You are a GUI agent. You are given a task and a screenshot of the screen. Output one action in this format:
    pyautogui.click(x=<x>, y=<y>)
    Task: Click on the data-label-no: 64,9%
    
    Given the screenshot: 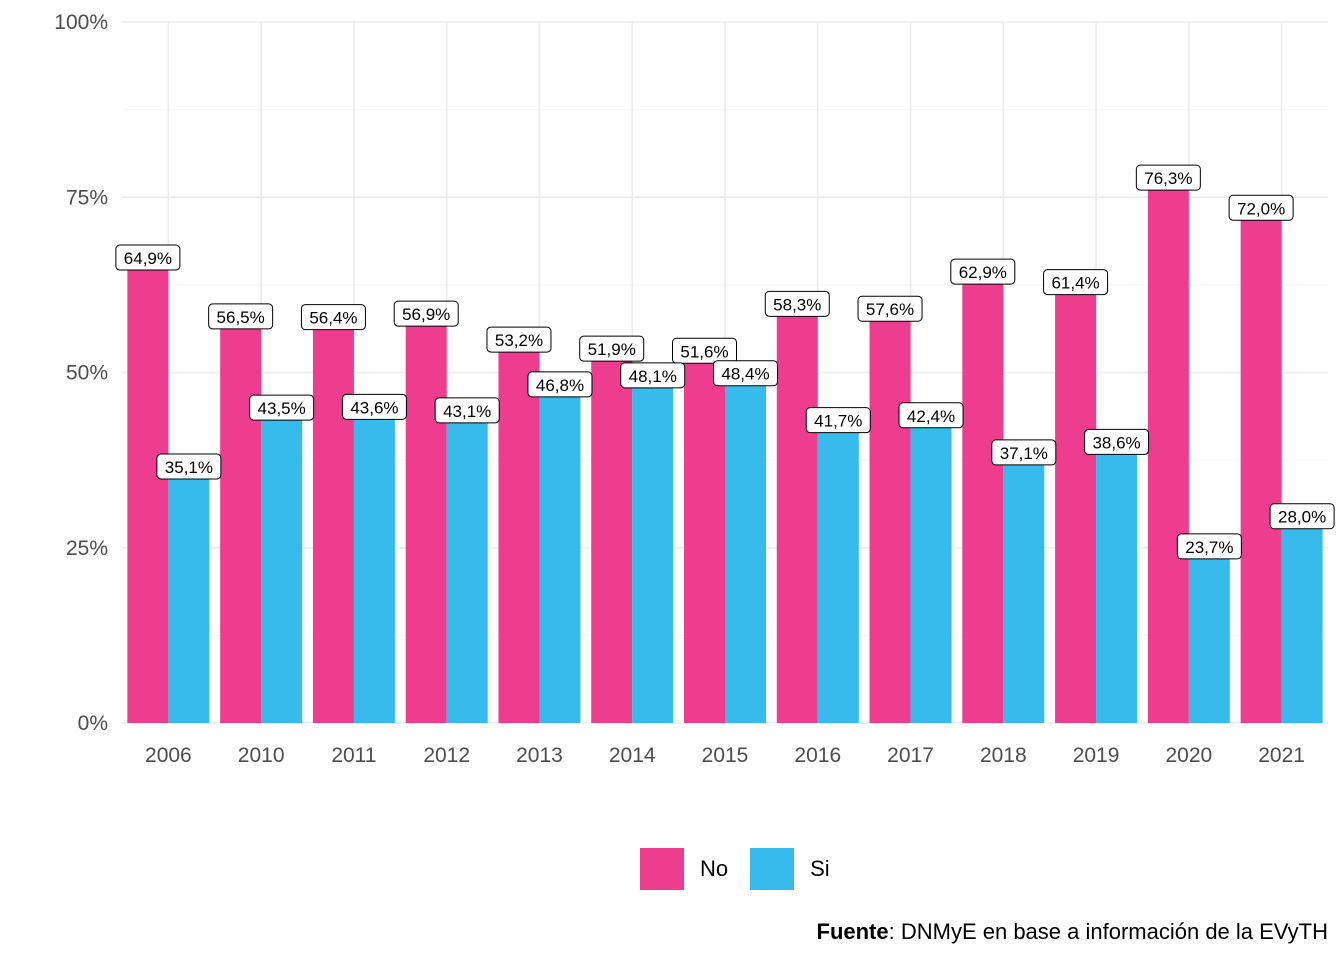 What is the action you would take?
    pyautogui.click(x=148, y=257)
    